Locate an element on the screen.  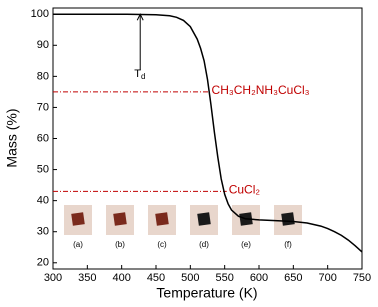
td-label-main: T is located at coordinates (137, 74).